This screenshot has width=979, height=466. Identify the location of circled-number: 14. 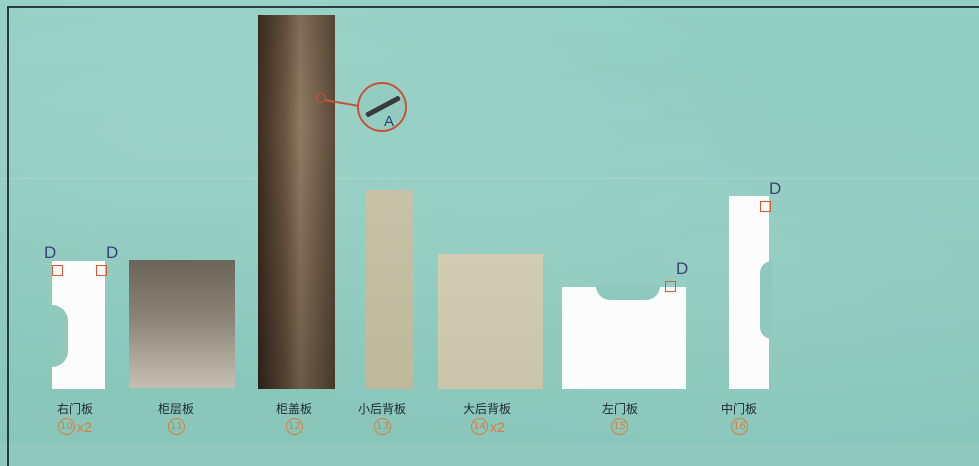
(479, 426).